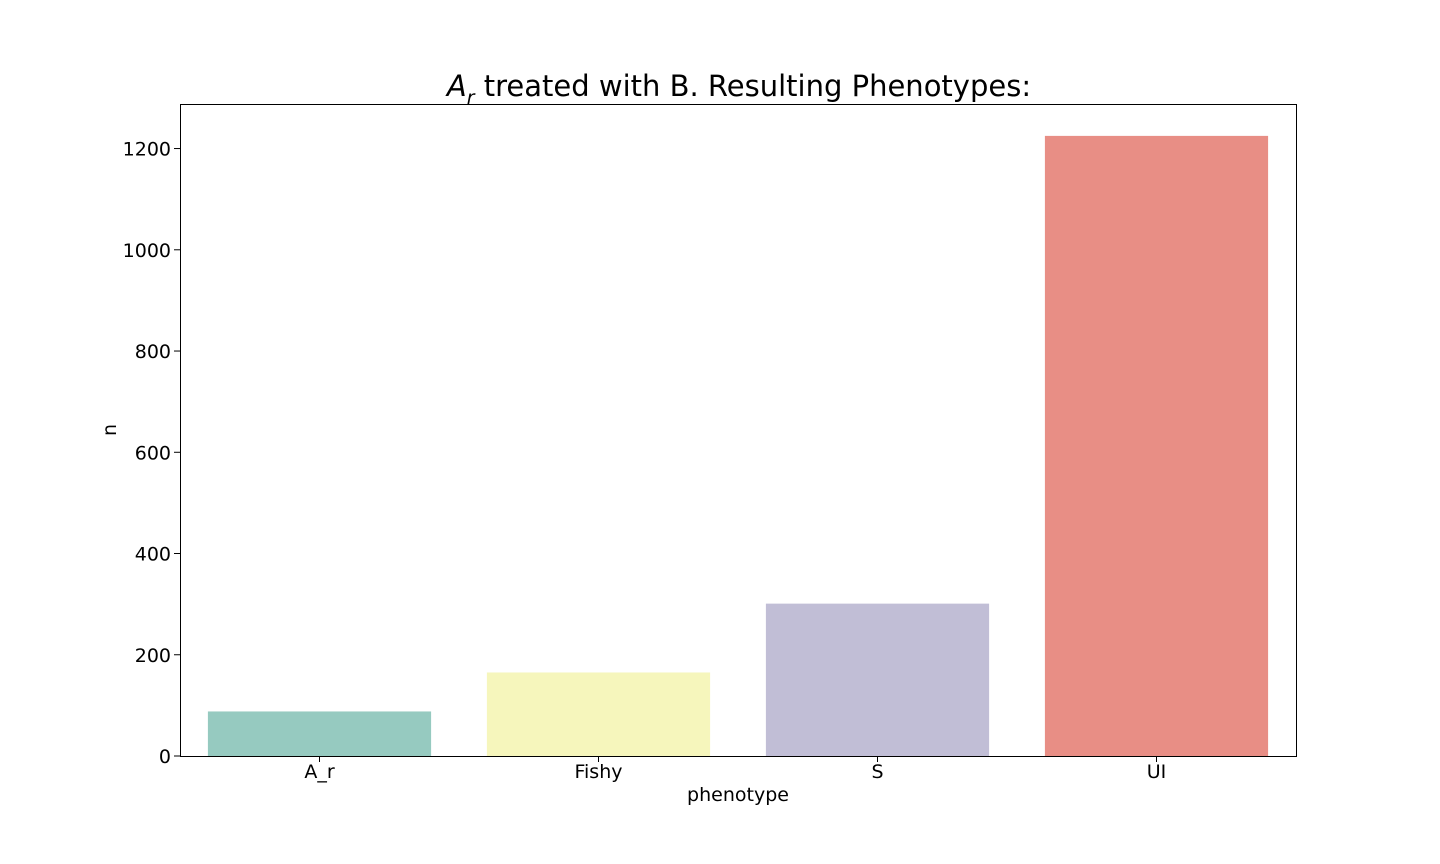  Describe the element at coordinates (153, 656) in the screenshot. I see `y-tick-label: 200` at that location.